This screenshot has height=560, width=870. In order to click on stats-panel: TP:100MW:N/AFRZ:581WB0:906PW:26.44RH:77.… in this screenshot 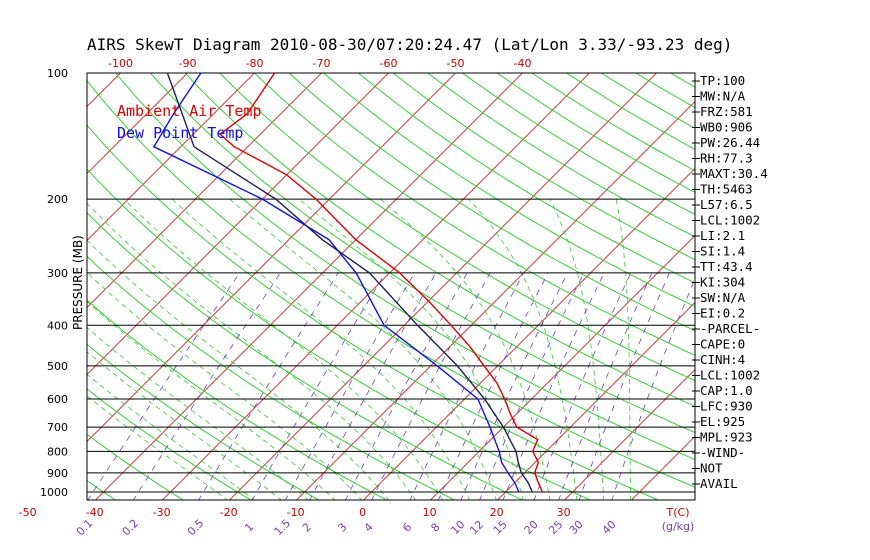, I will do `click(730, 282)`.